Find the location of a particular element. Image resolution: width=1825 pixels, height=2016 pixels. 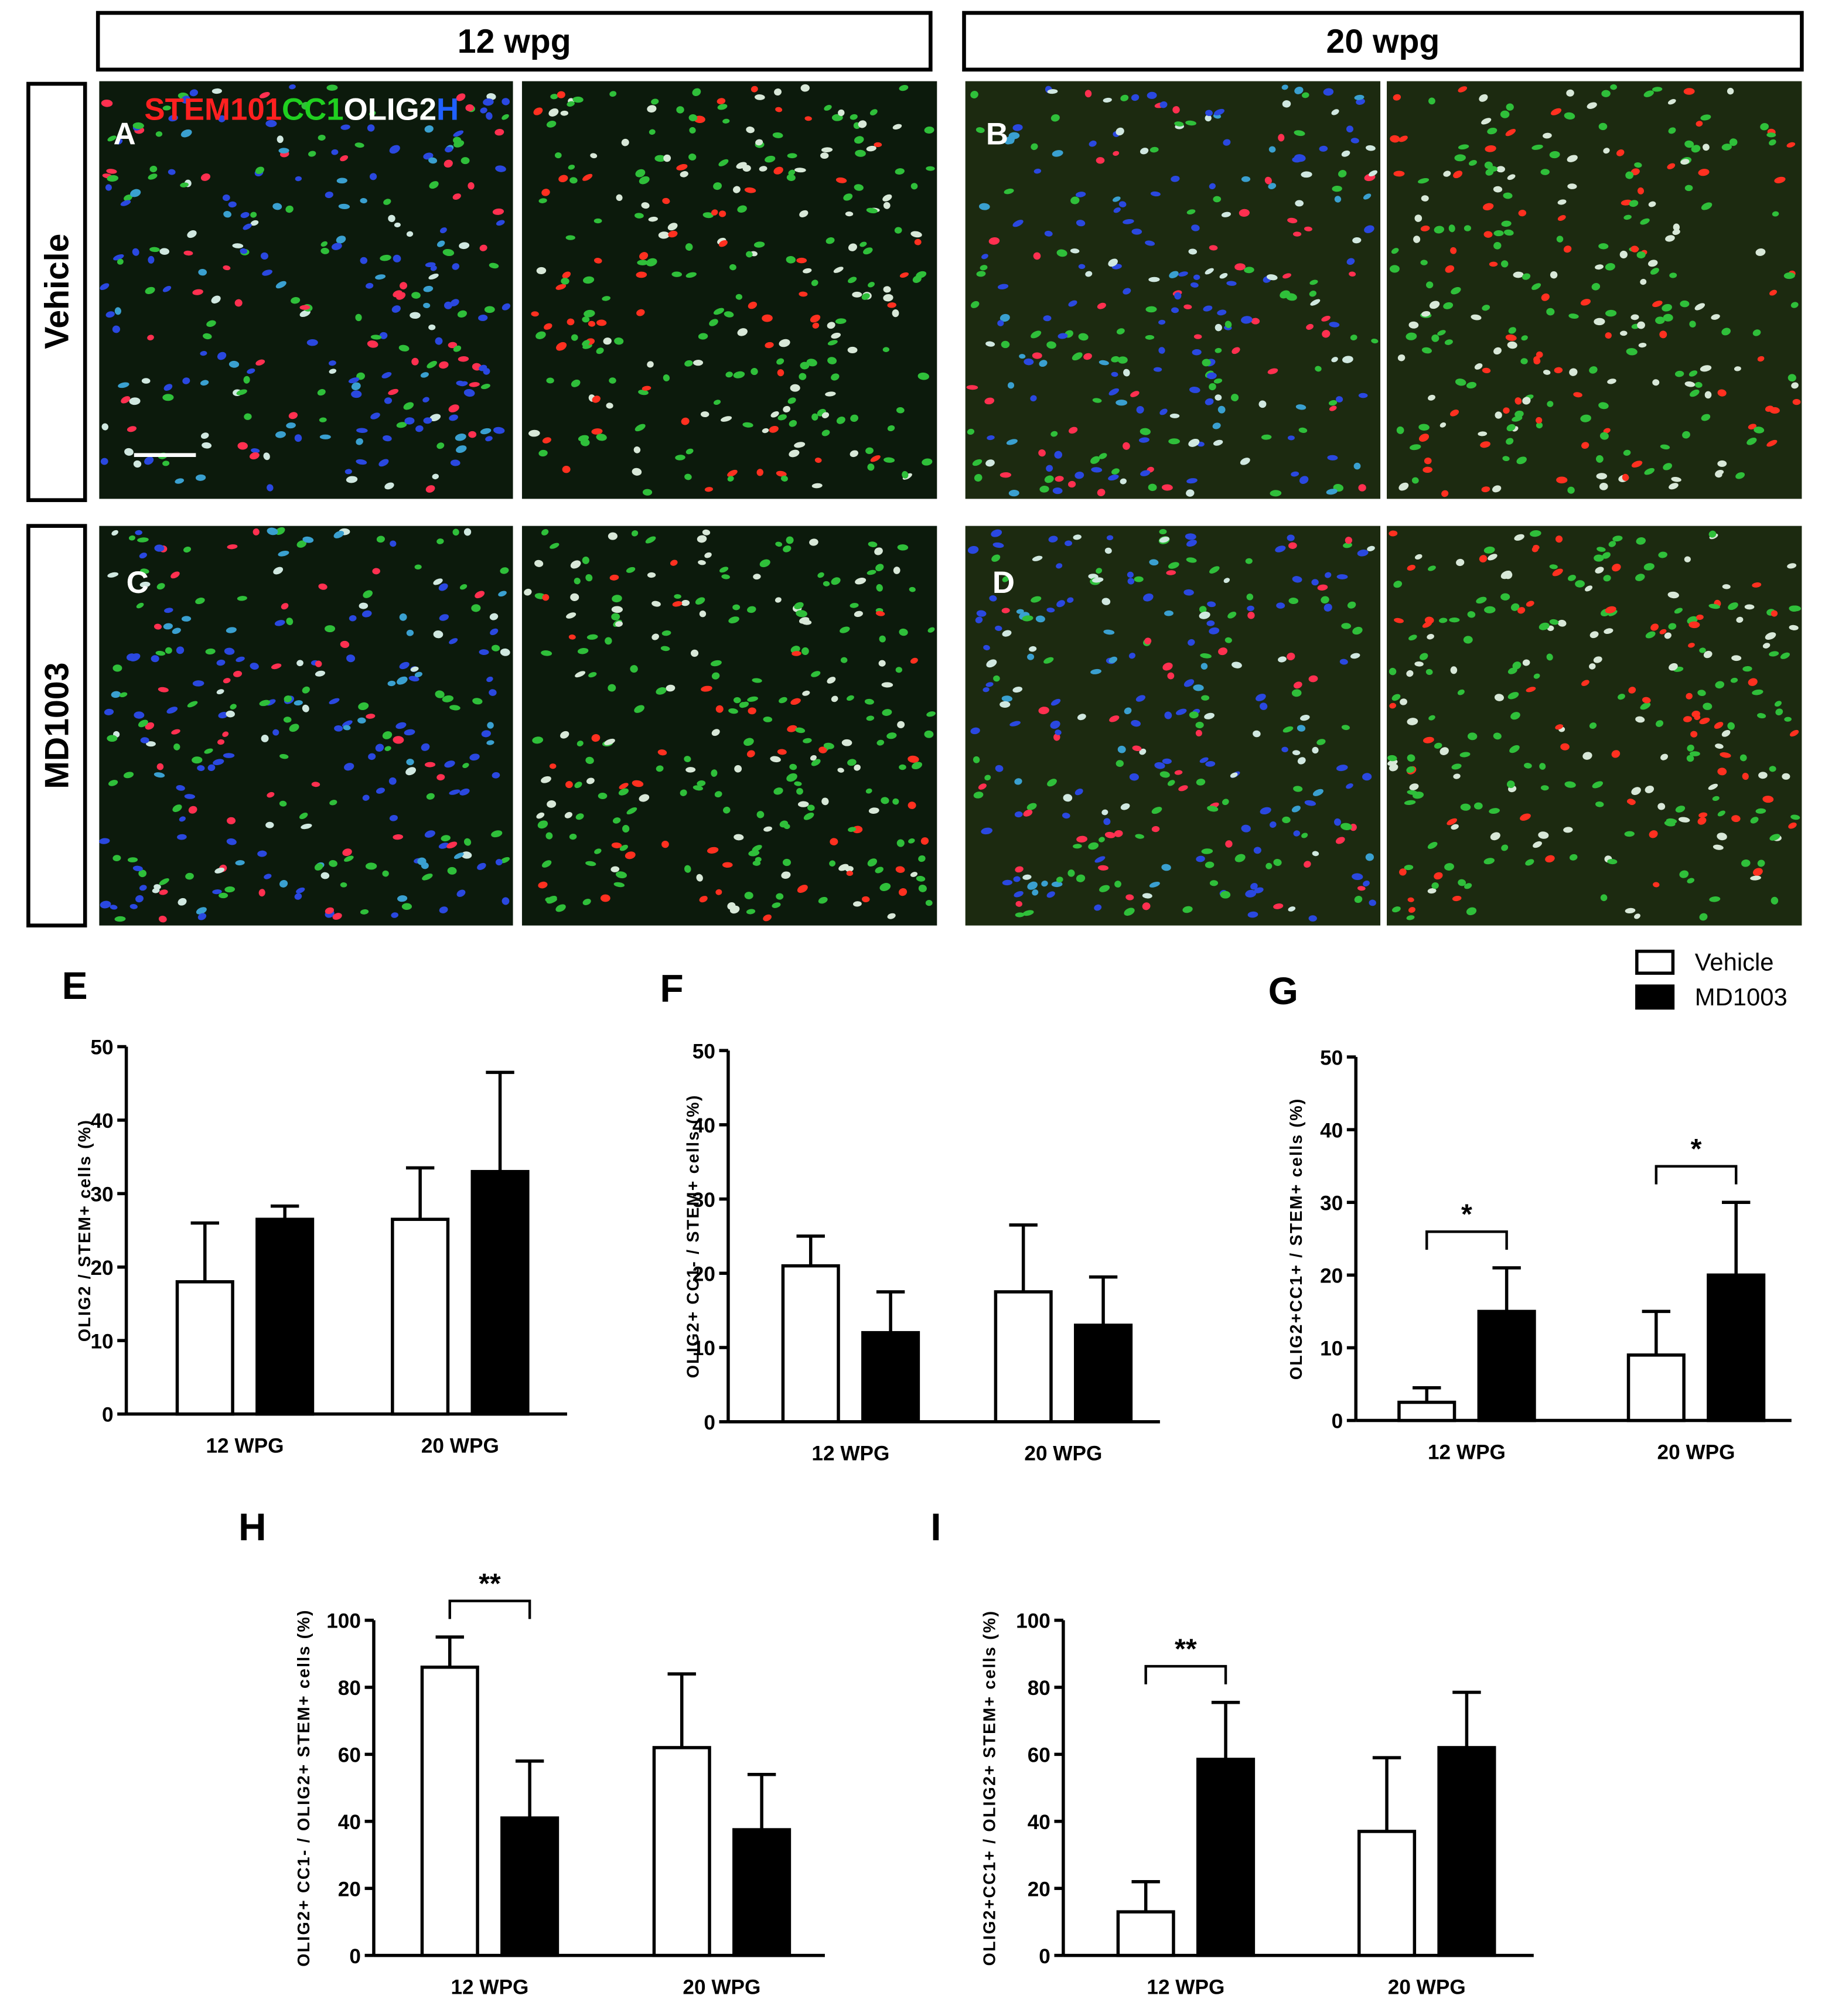

y-tick-label: 0 is located at coordinates (1337, 1421).